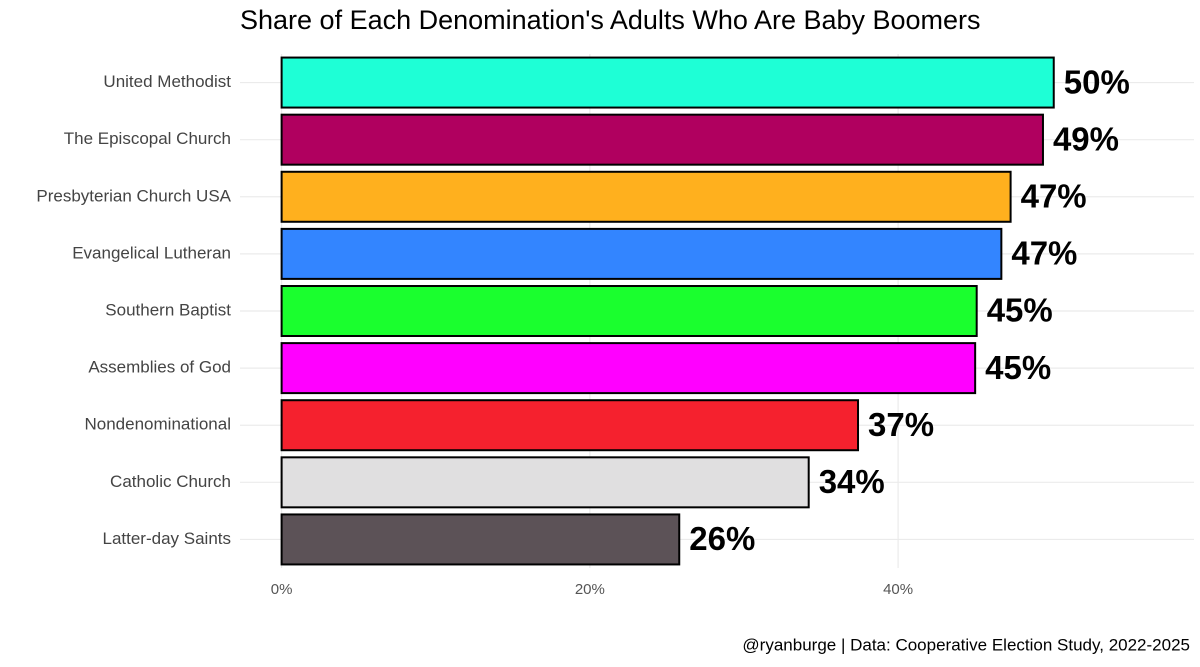 This screenshot has height=667, width=1200. Describe the element at coordinates (590, 589) in the screenshot. I see `x-tick-label: 20%` at that location.